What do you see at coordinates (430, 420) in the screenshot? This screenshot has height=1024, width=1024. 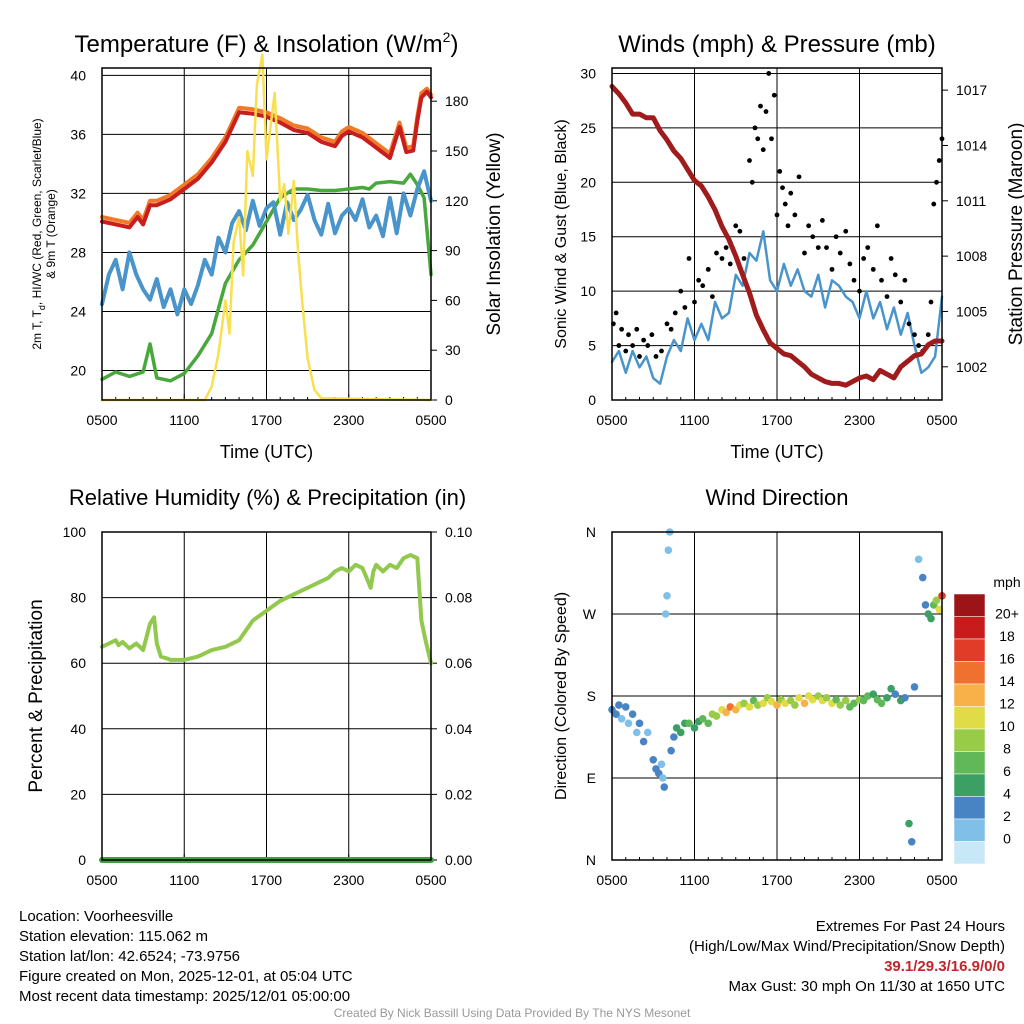 I see `temp-xtick-label: 0500` at bounding box center [430, 420].